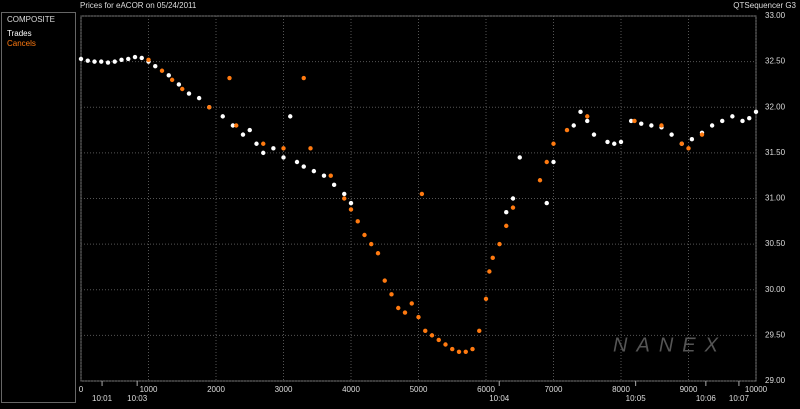 This screenshot has width=800, height=409. I want to click on x-tick-label: 10000, so click(756, 389).